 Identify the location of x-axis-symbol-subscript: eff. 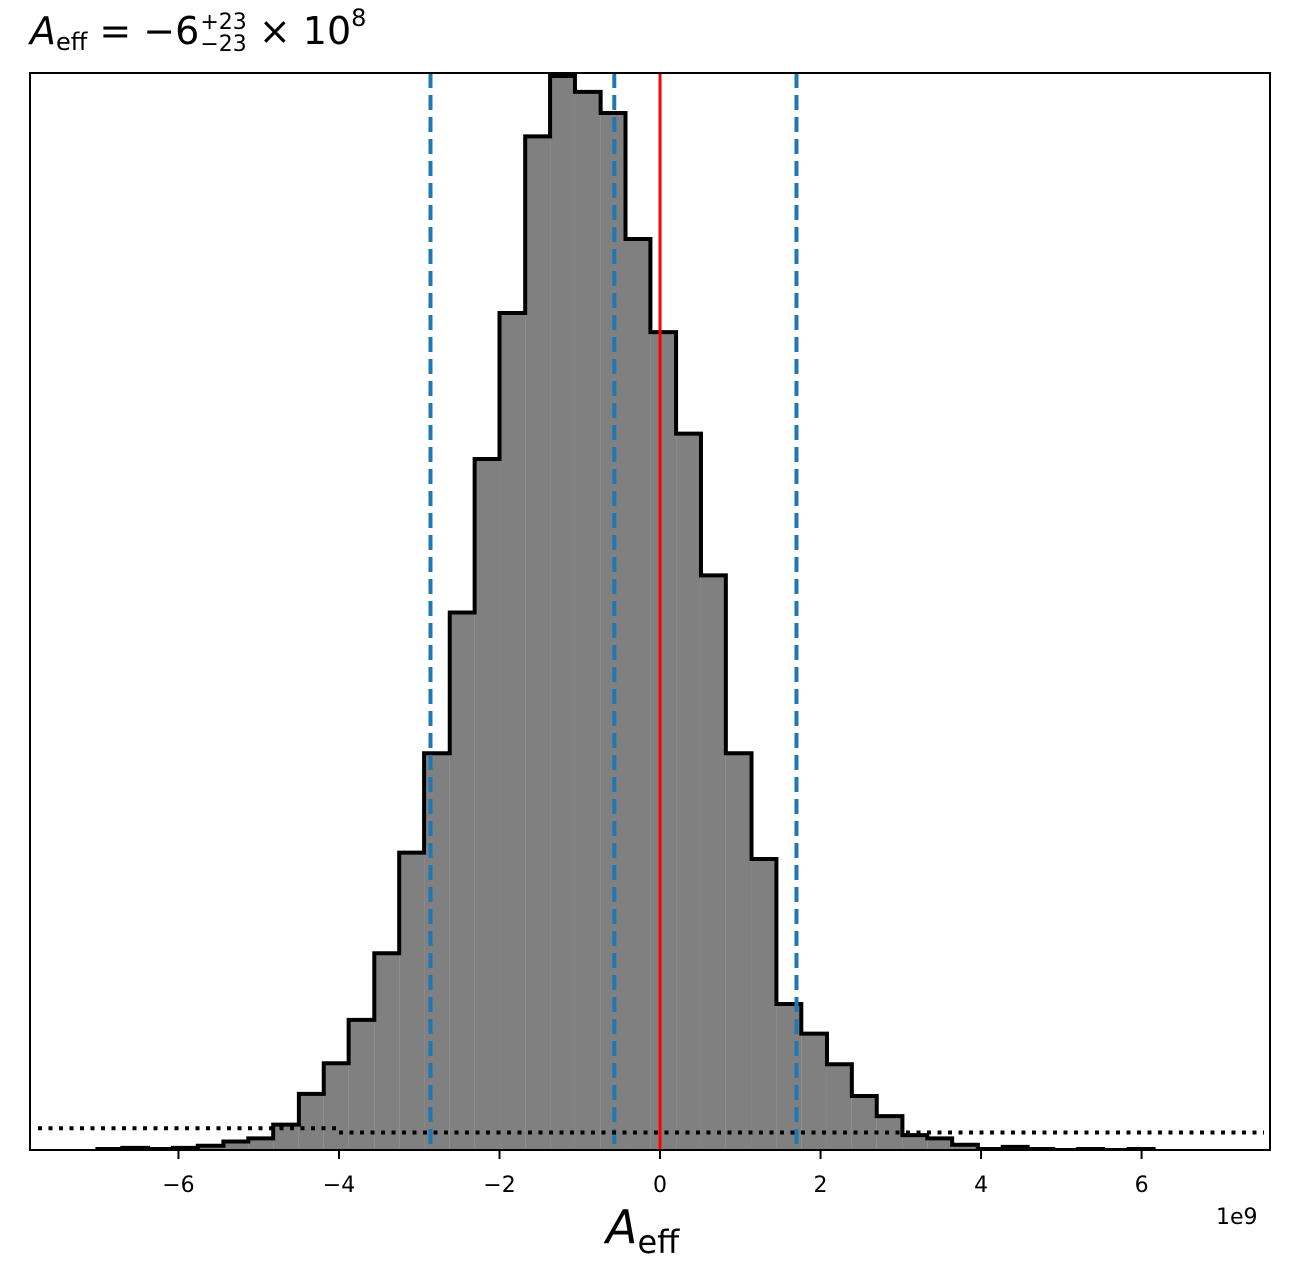
(658, 1242).